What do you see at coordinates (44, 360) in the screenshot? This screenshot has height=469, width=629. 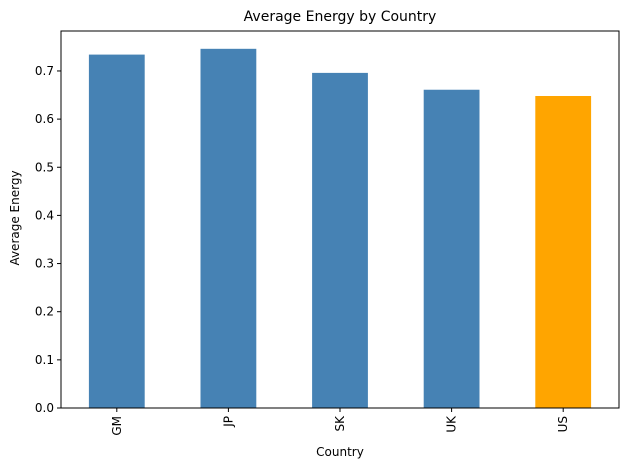 I see `y-tick-label: 0.1` at bounding box center [44, 360].